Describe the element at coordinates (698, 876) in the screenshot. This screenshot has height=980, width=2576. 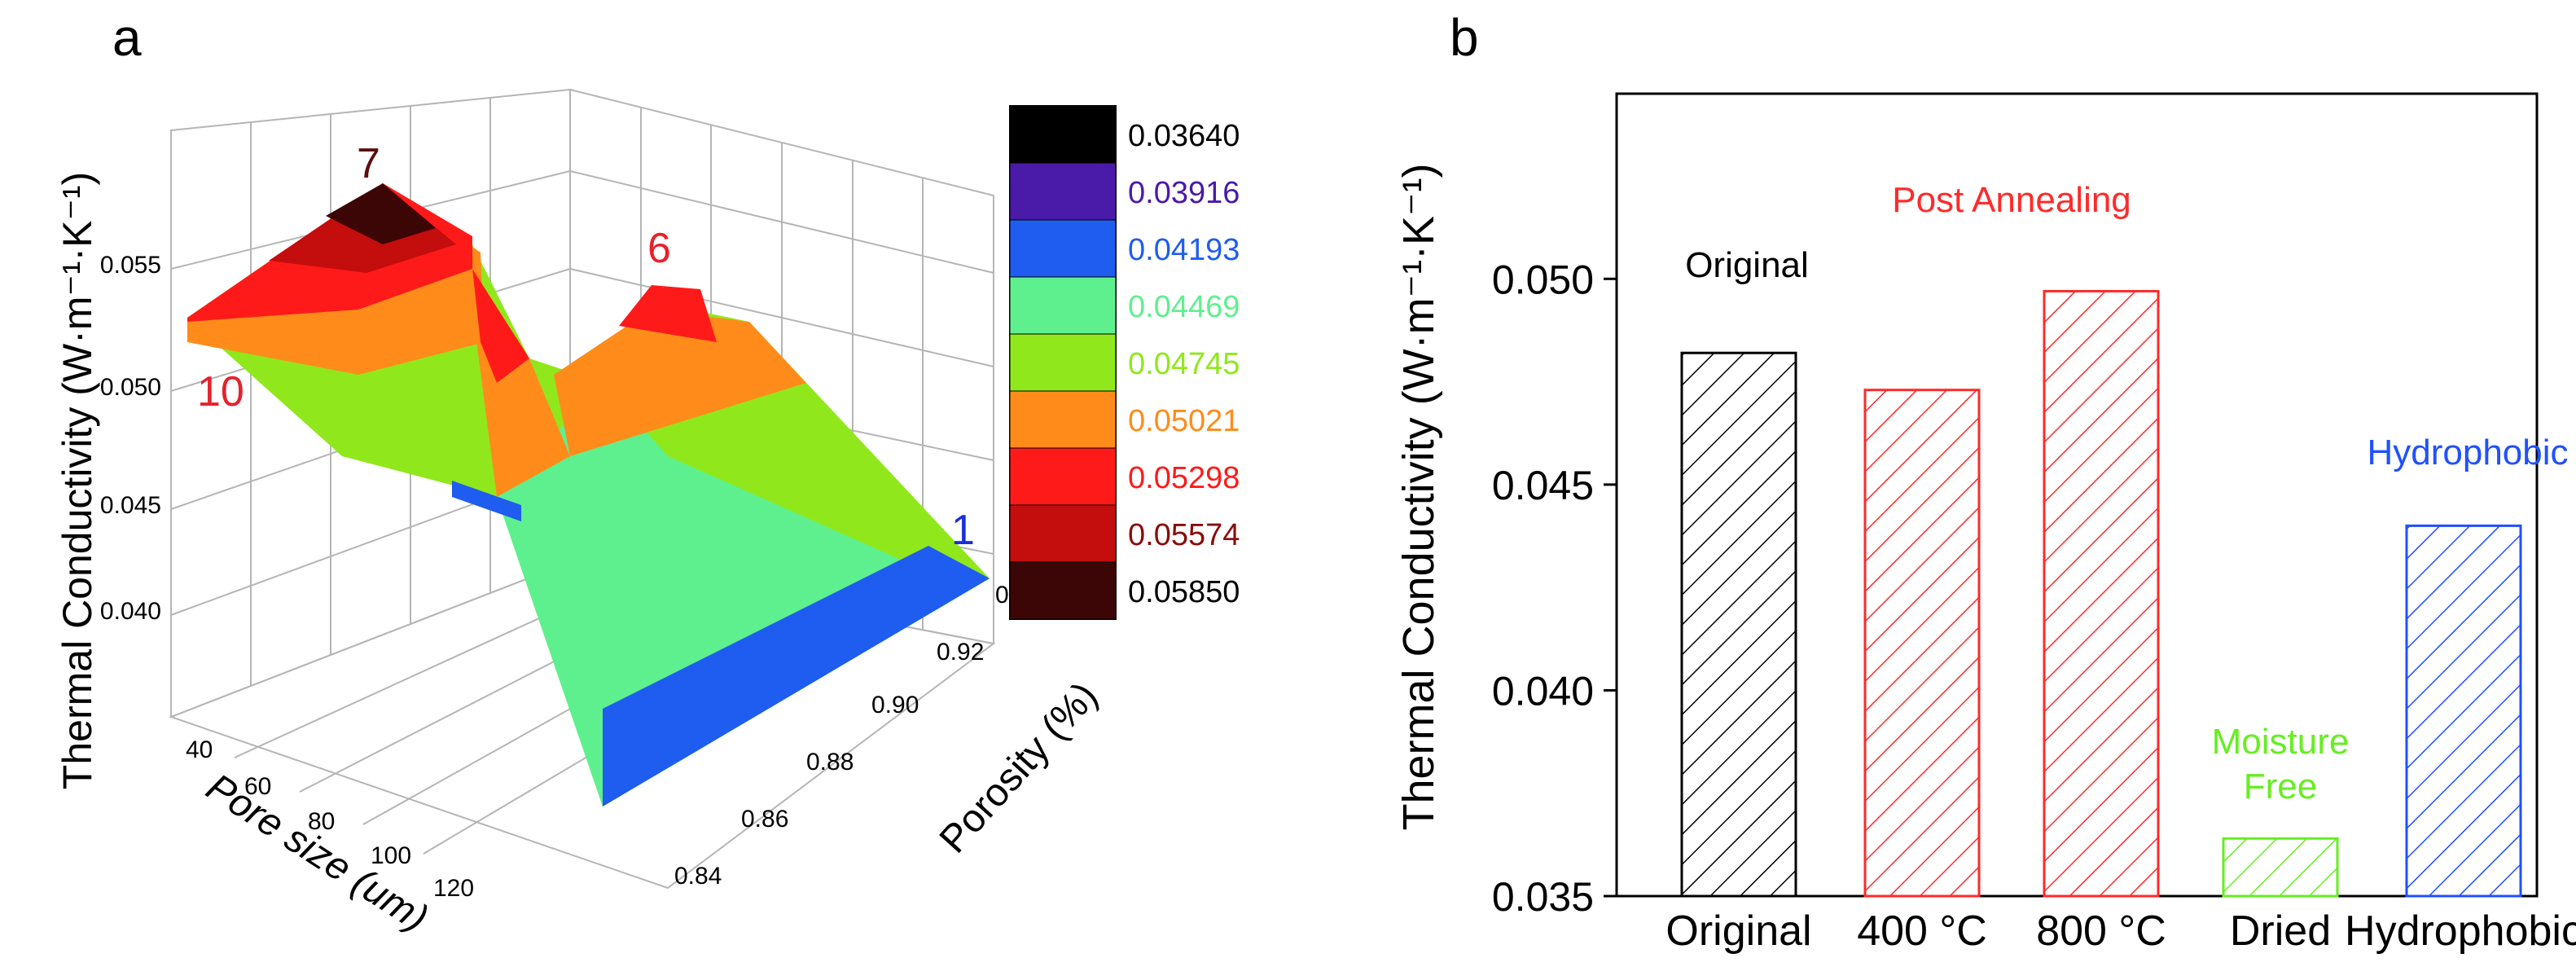
I see `y-tick-label: 0.84` at that location.